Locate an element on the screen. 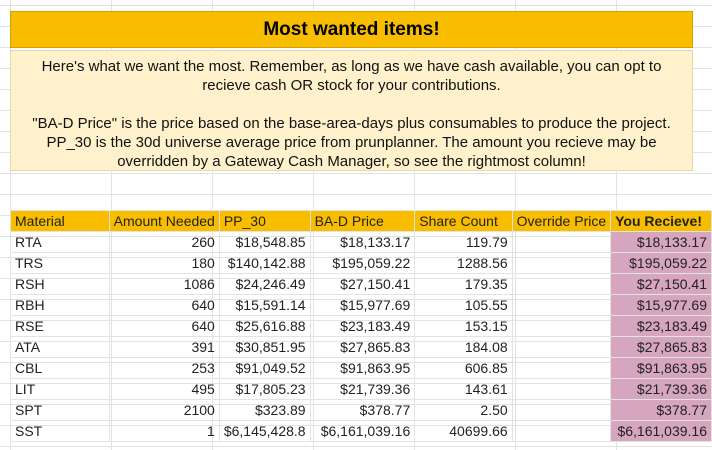 This screenshot has width=712, height=450. cell-bad-price: $27,150.41 is located at coordinates (362, 284).